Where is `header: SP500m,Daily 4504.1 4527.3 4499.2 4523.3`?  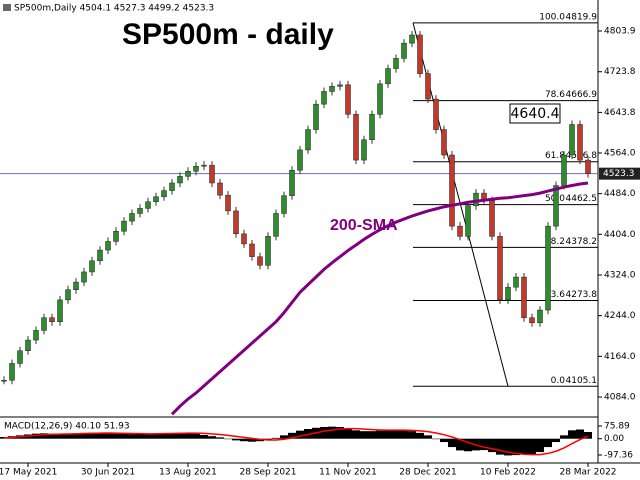 header: SP500m,Daily 4504.1 4527.3 4499.2 4523.3 is located at coordinates (114, 9).